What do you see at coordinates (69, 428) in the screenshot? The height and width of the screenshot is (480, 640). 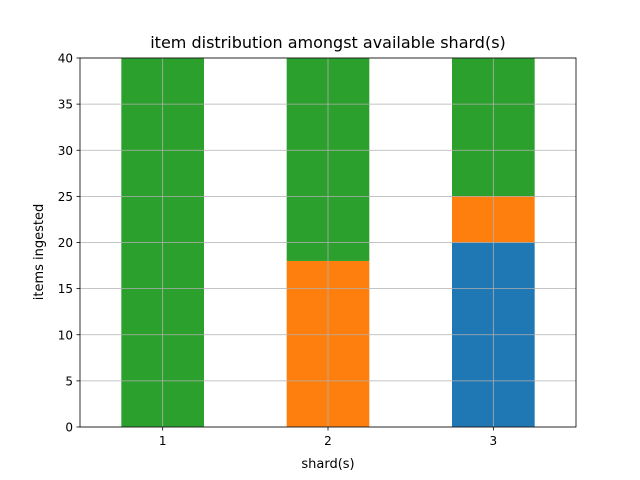 I see `y-tick-label: 0` at bounding box center [69, 428].